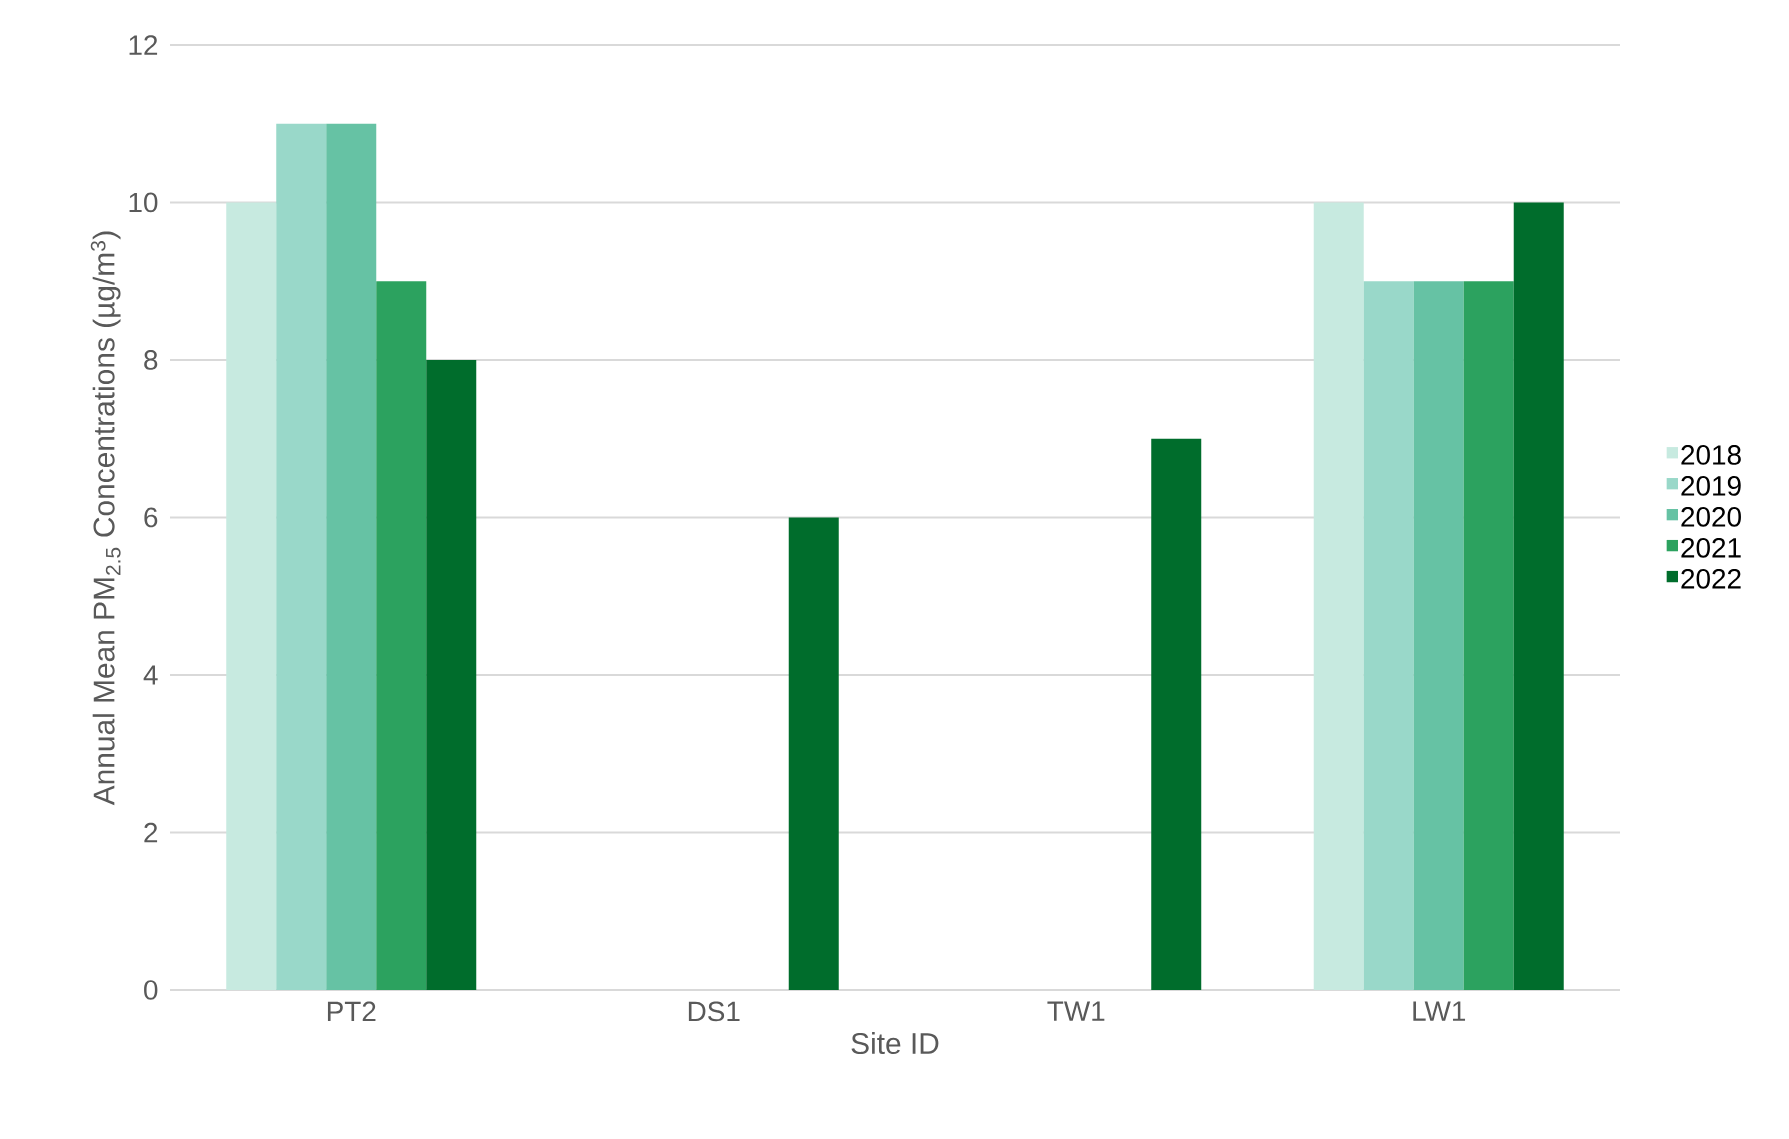  Describe the element at coordinates (105, 518) in the screenshot. I see `y-axis-title: Annual Mean PM$_{2.5}$ Concentrations (µg/m$^{3}$)` at that location.